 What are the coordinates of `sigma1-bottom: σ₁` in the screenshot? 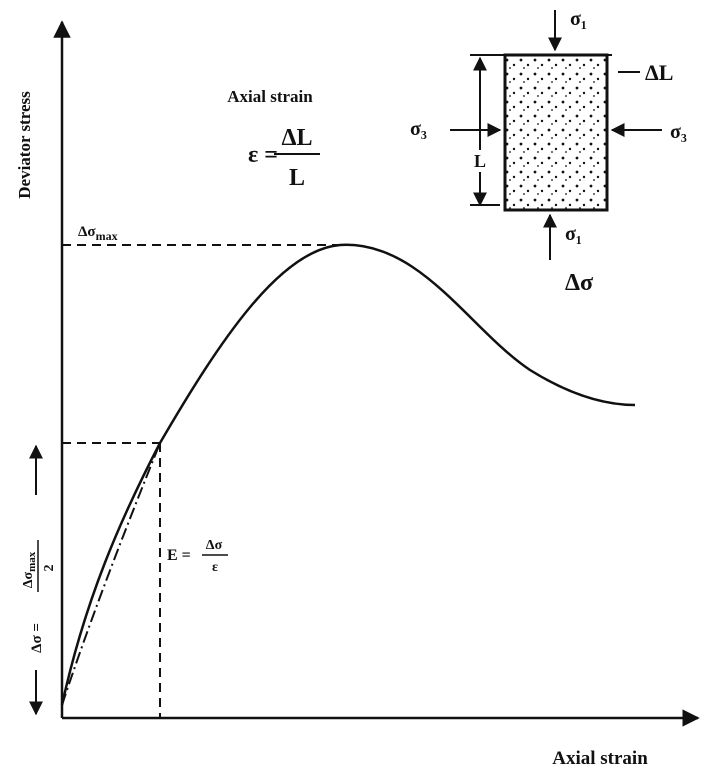 It's located at (573, 234).